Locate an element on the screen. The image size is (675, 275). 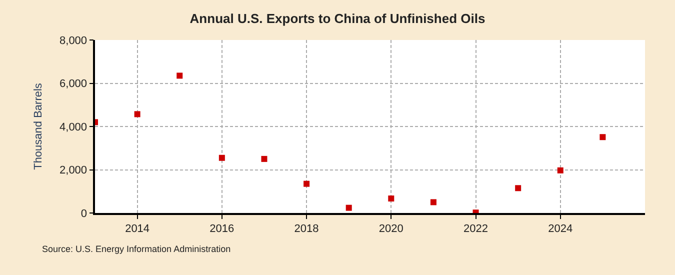
x-tick-label: 2014 is located at coordinates (137, 228).